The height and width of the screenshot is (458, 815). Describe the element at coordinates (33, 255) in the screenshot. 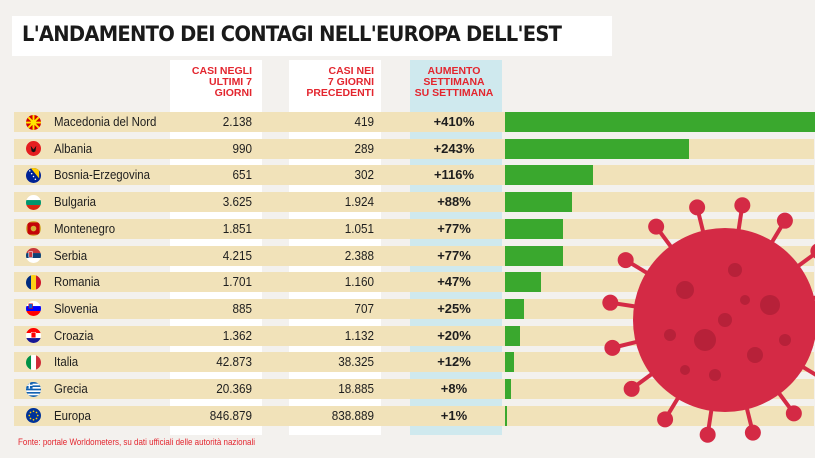

I see `serbia-flag-icon` at that location.